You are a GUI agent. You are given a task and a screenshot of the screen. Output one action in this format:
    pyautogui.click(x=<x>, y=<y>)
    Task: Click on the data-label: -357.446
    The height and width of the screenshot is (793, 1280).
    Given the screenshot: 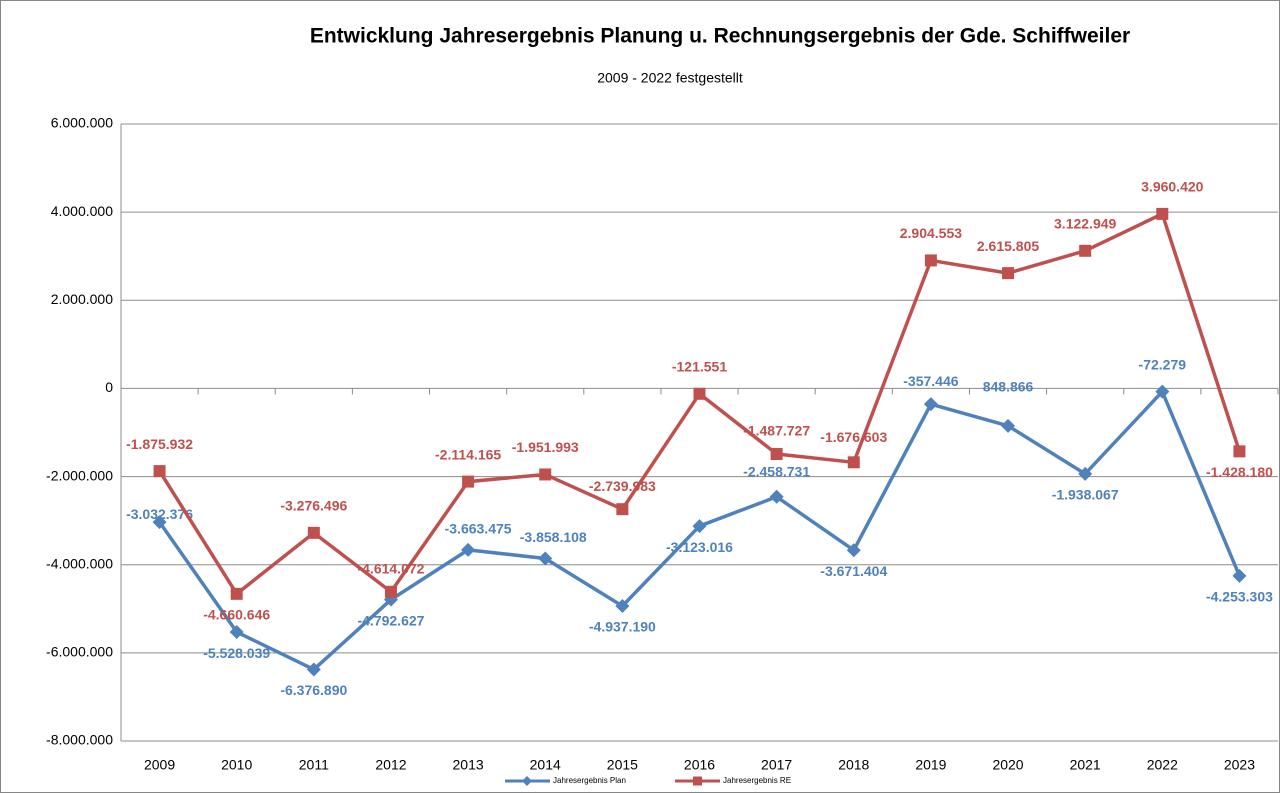 What is the action you would take?
    pyautogui.click(x=930, y=381)
    